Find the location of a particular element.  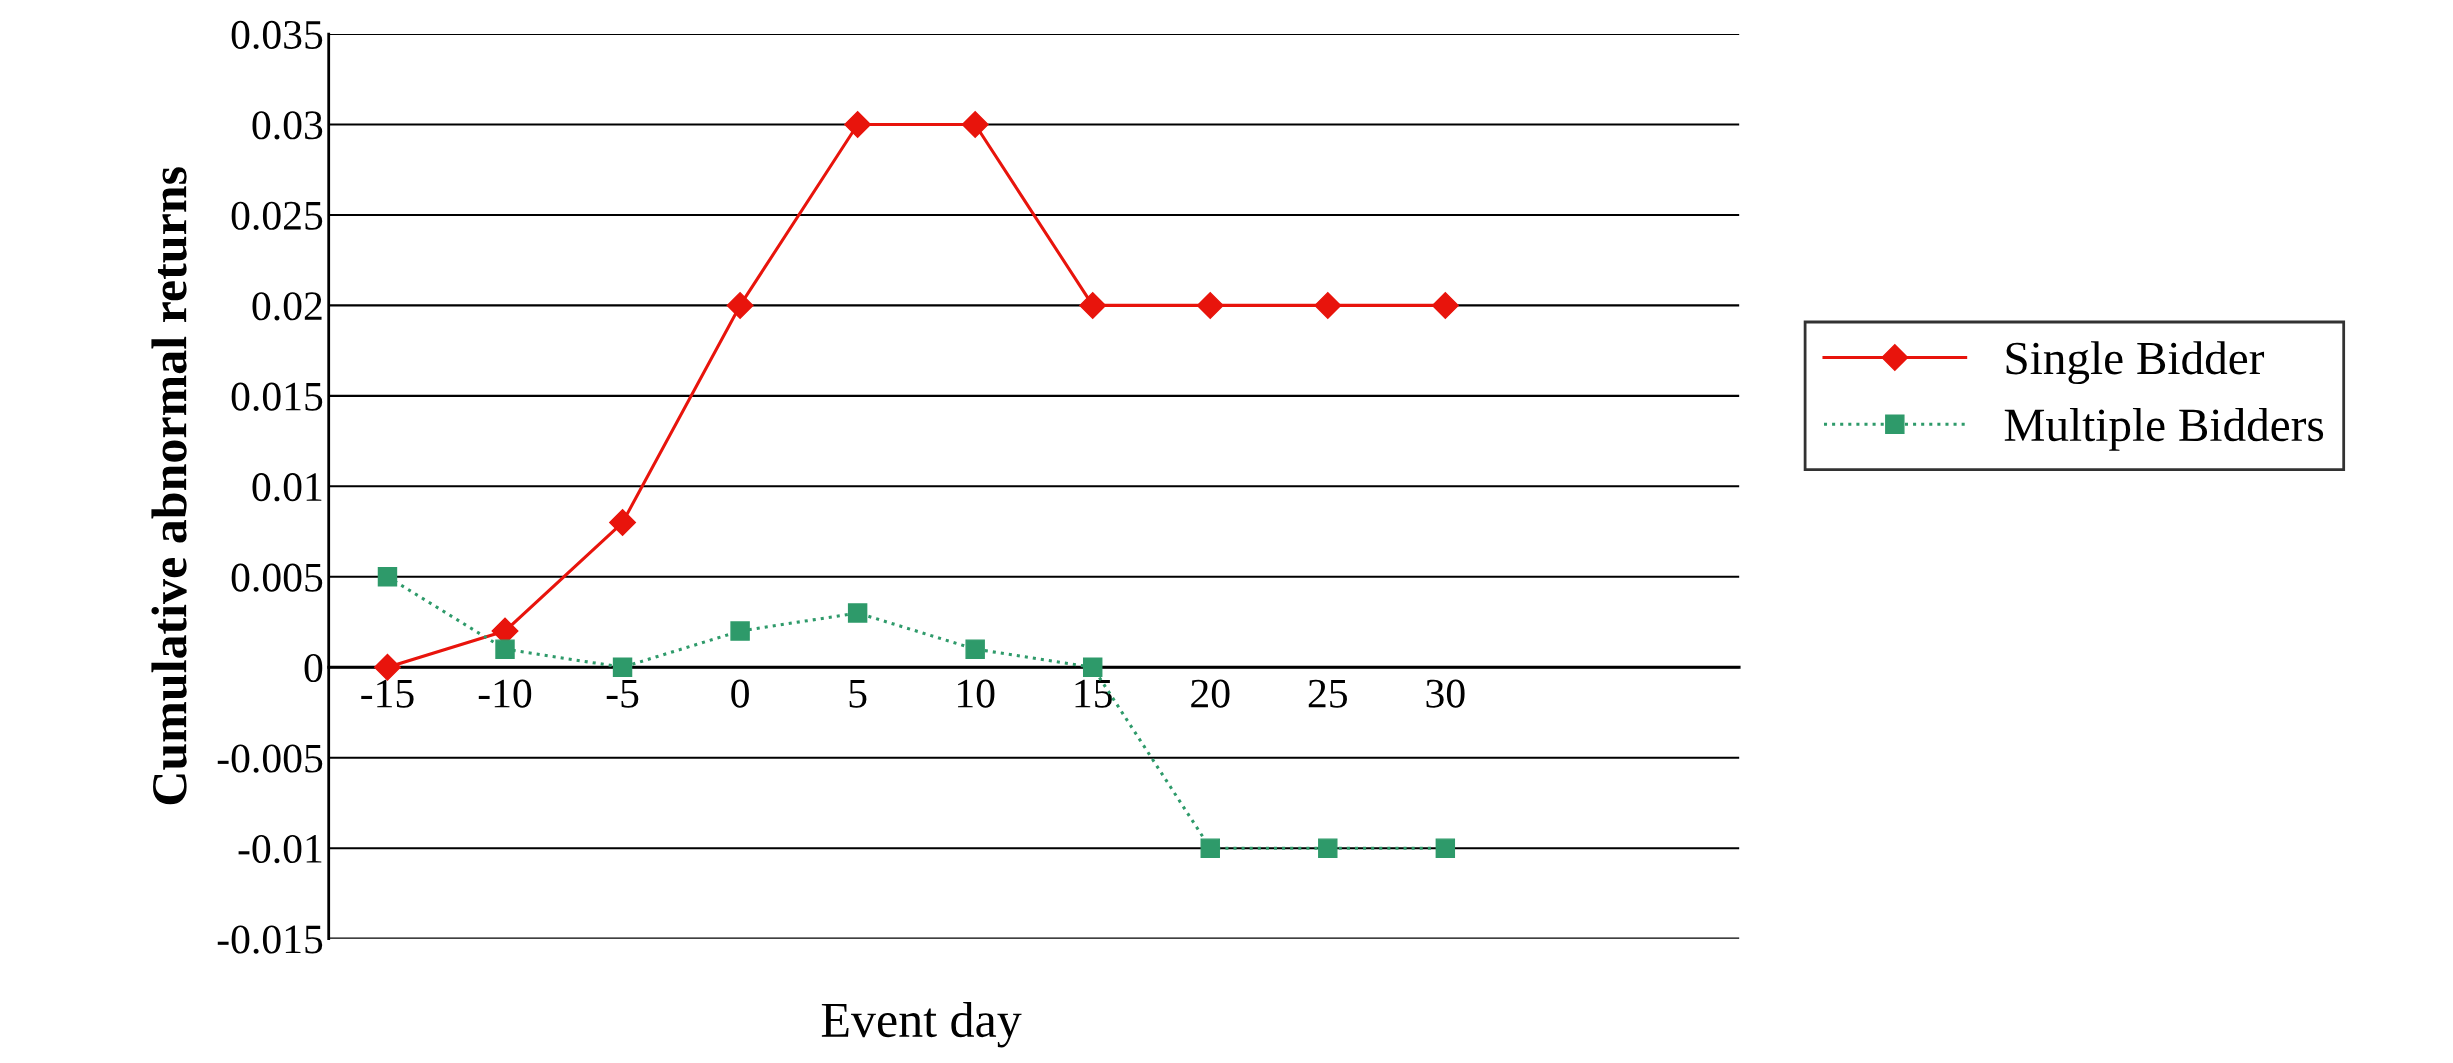

y-tick-label: 0.005 is located at coordinates (277, 577).